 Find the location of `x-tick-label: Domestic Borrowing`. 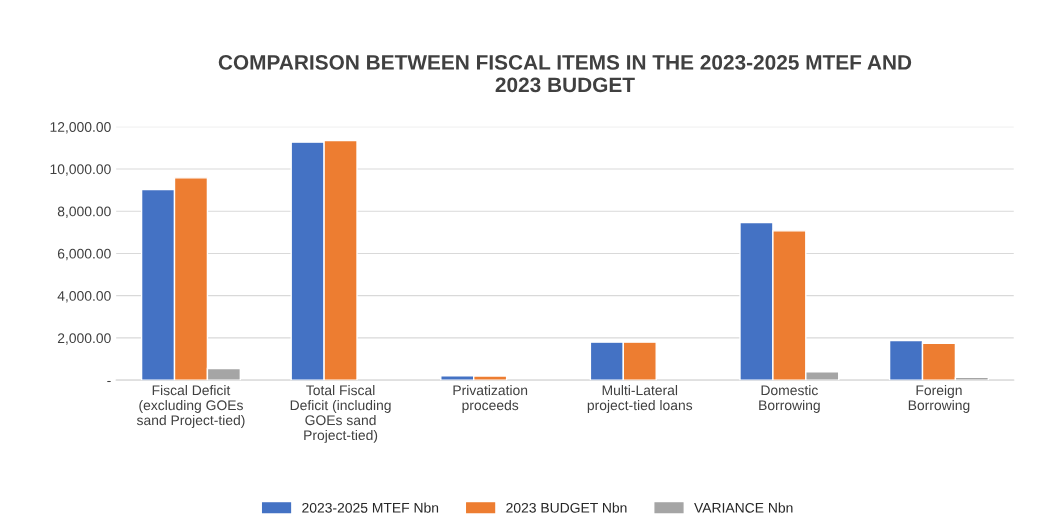

x-tick-label: Domestic Borrowing is located at coordinates (789, 399).